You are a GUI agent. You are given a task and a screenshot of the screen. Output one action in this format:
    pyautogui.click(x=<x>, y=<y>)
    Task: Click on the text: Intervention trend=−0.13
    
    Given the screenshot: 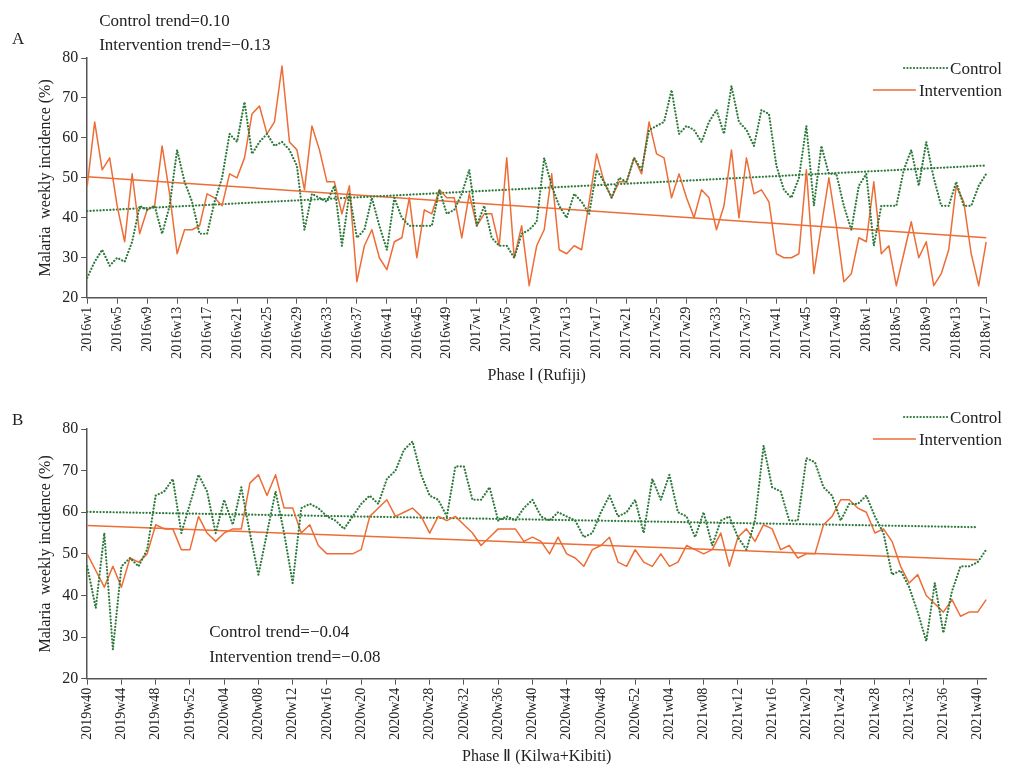 What is the action you would take?
    pyautogui.click(x=185, y=44)
    